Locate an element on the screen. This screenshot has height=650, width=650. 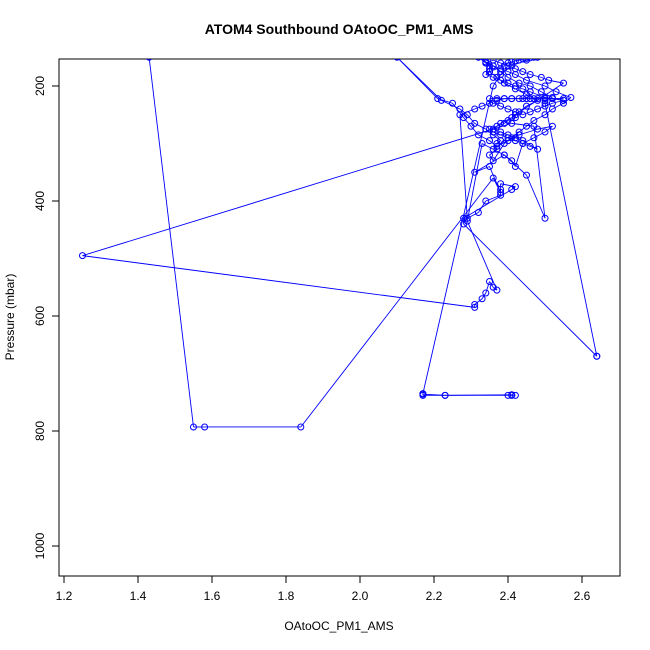
x-tick-label: 2.0 is located at coordinates (360, 596).